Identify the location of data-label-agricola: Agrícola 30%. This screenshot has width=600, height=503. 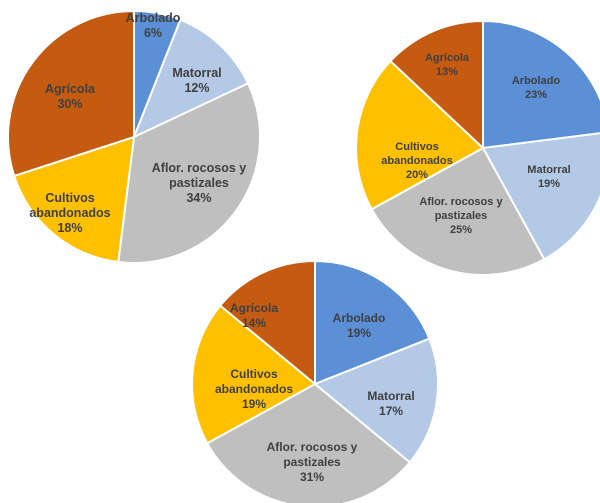
(70, 96).